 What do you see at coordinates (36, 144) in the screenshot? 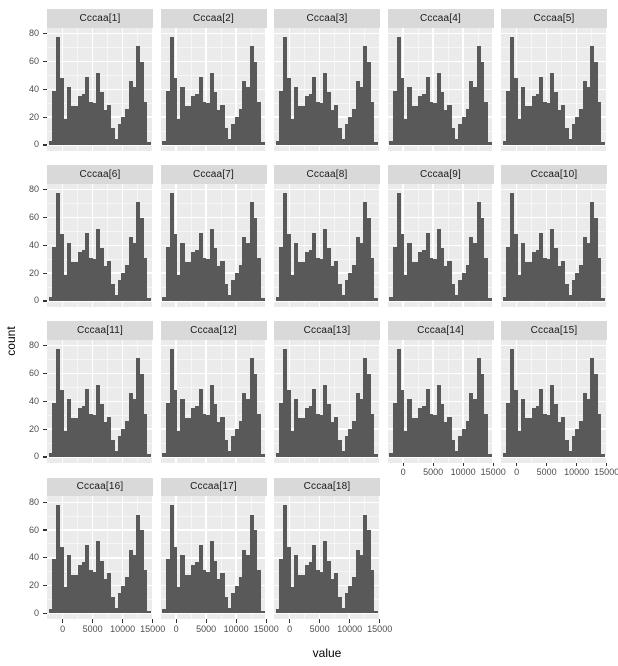
I see `y-tick-label: 0` at bounding box center [36, 144].